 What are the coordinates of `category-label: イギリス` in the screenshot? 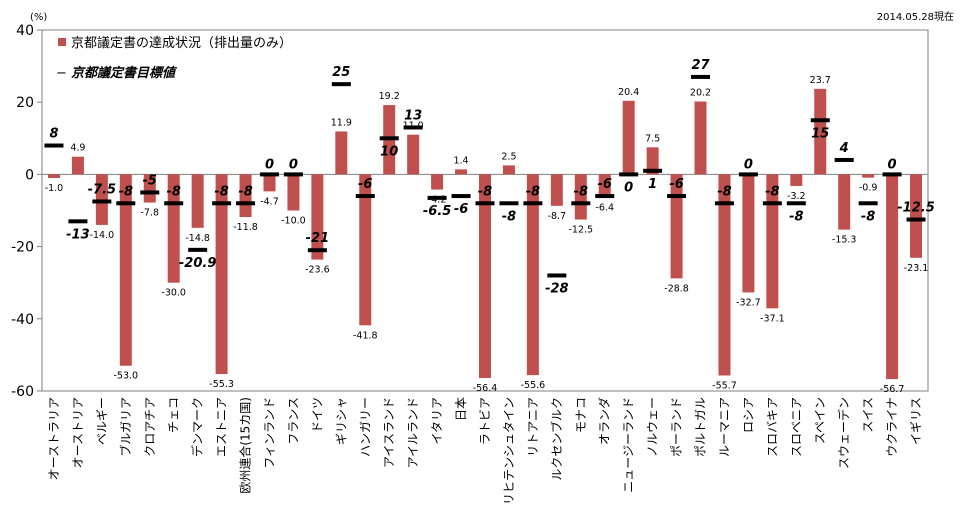 It's located at (916, 421).